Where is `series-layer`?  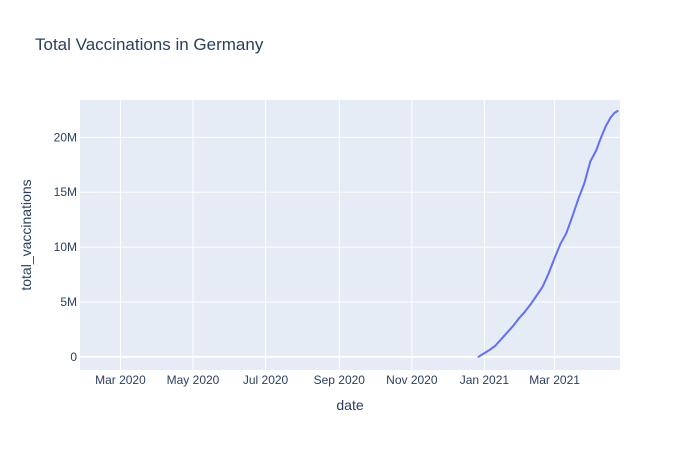 series-layer is located at coordinates (548, 234).